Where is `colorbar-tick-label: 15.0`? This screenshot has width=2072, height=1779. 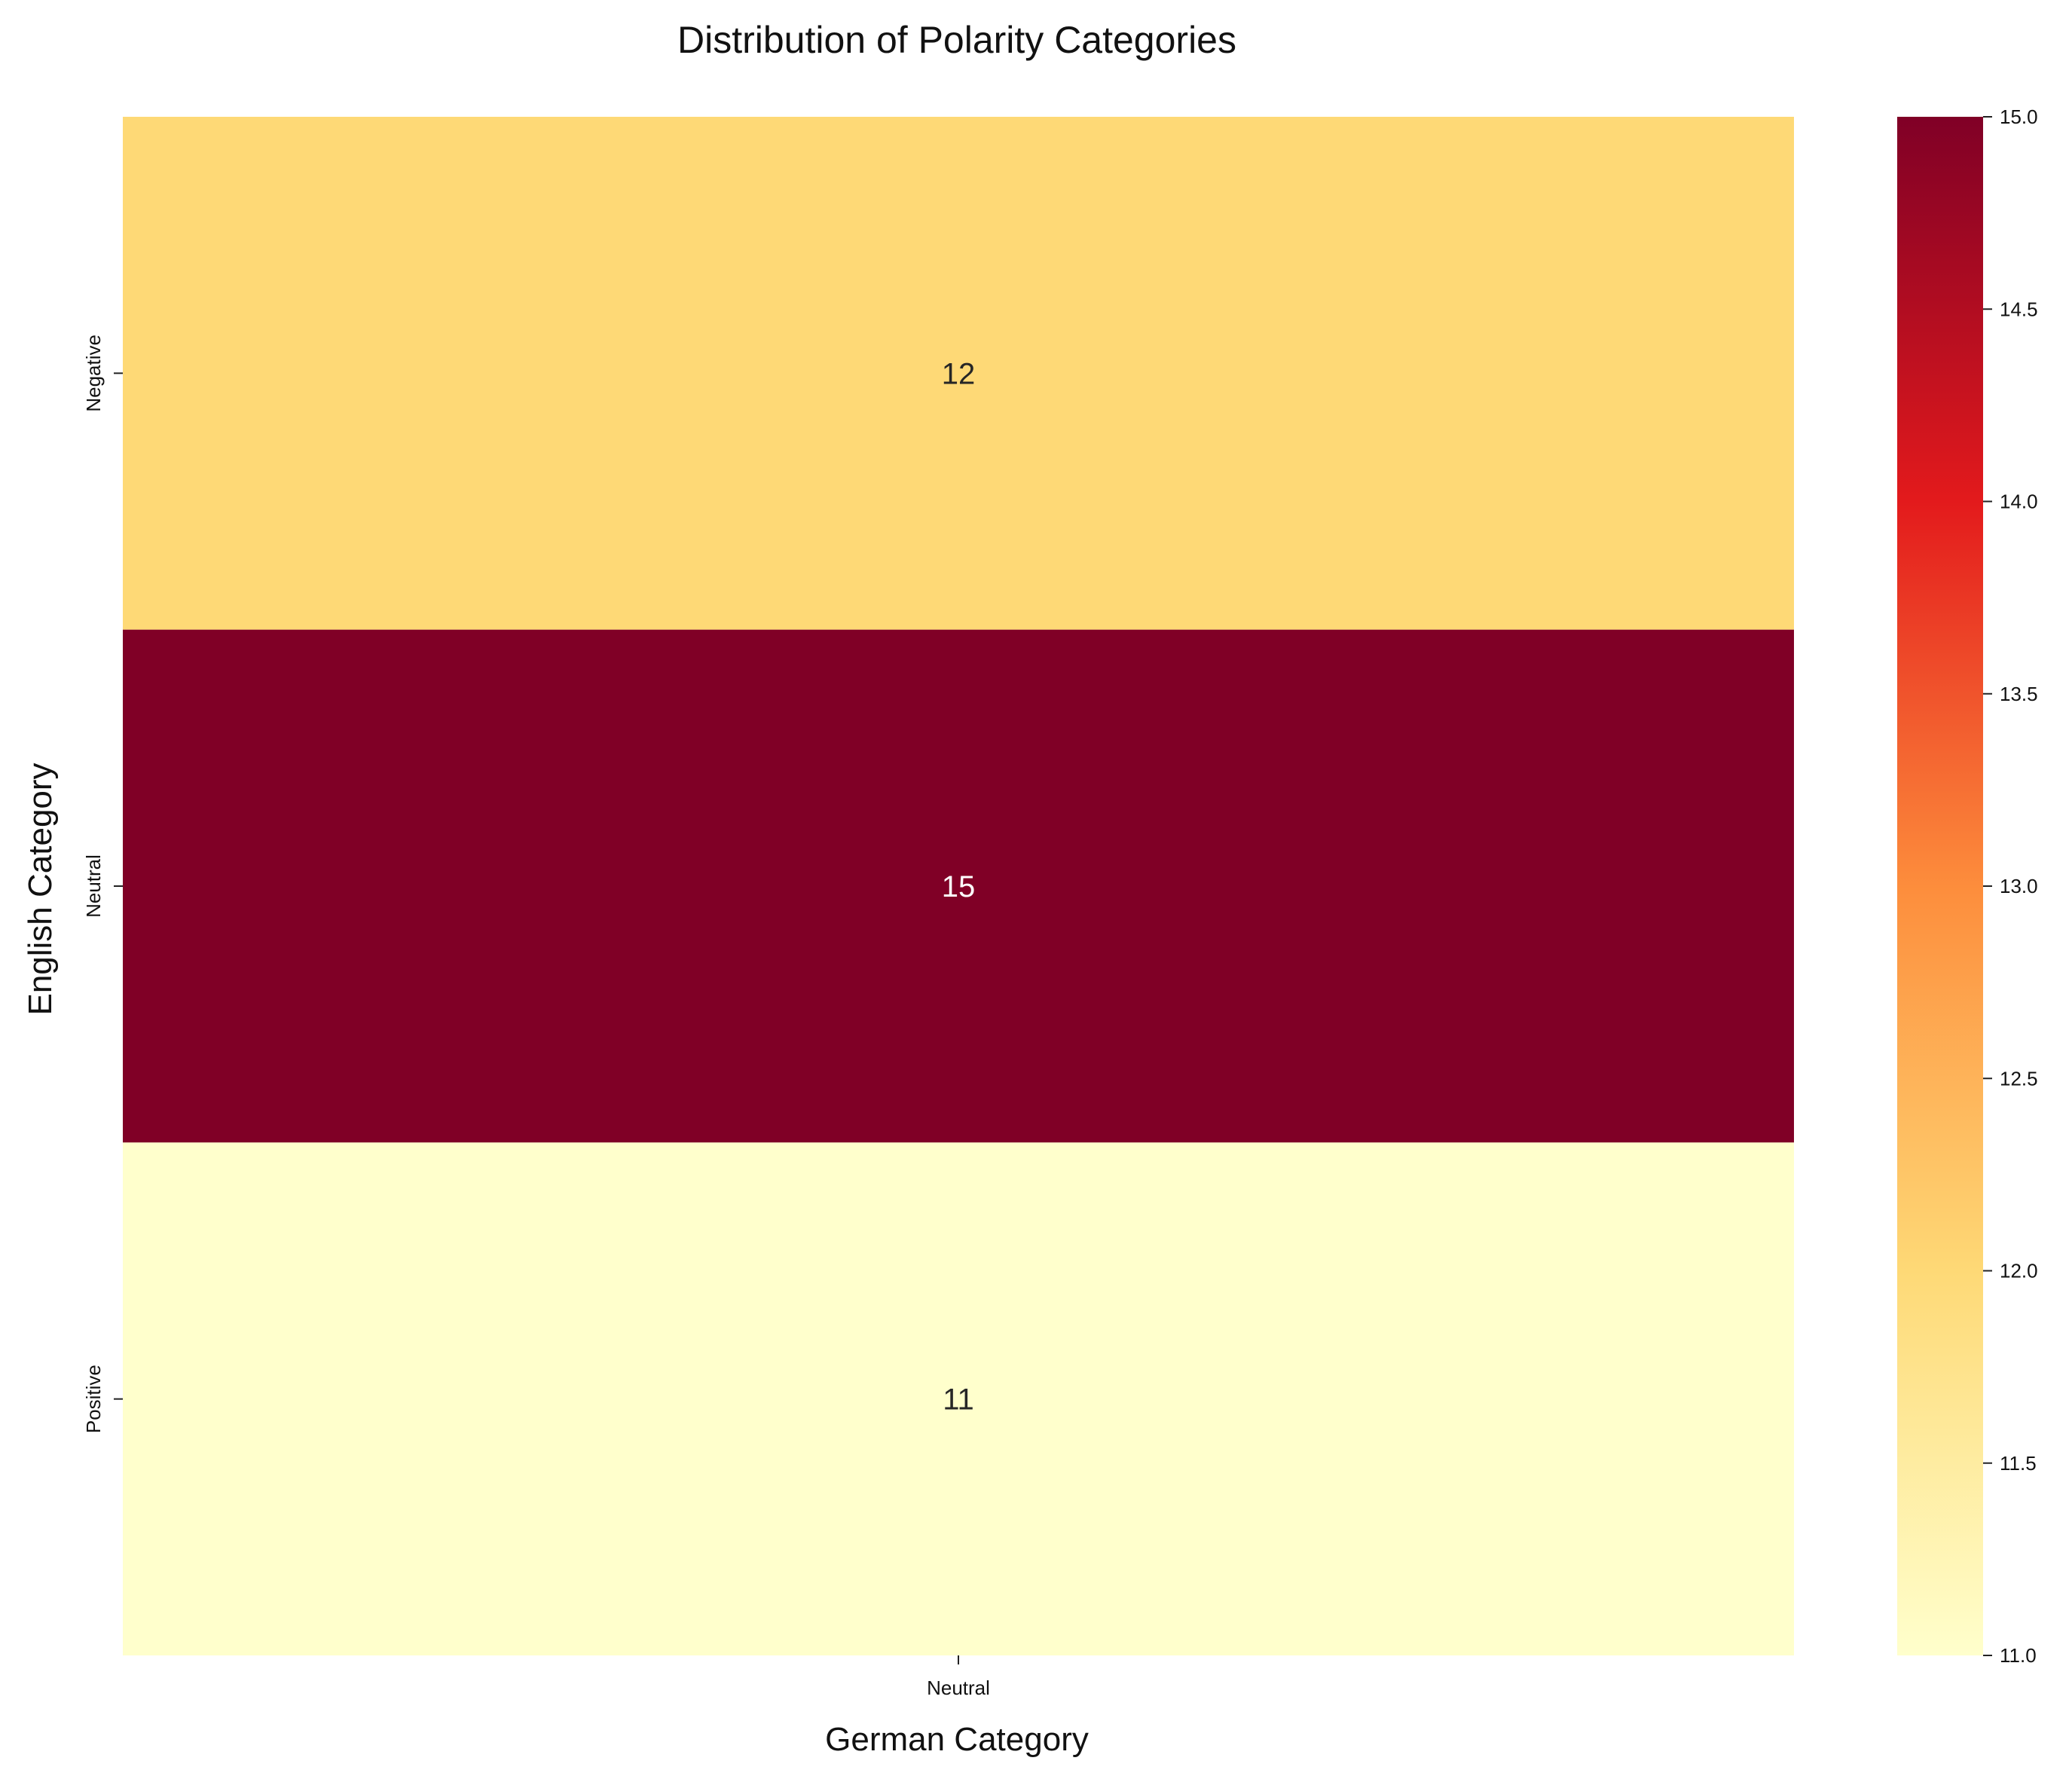
colorbar-tick-label: 15.0 is located at coordinates (2019, 117).